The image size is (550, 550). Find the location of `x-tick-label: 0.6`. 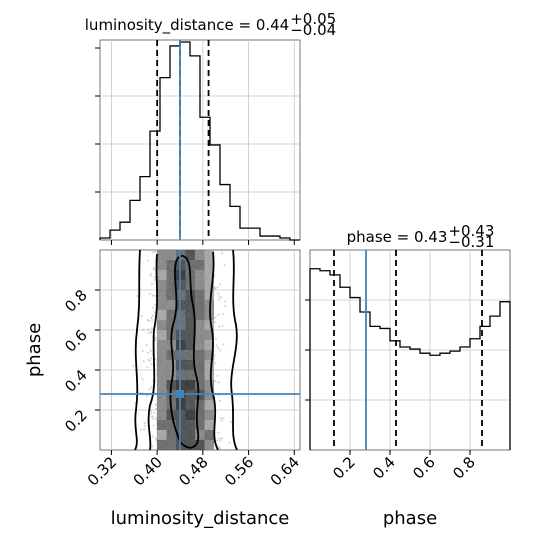

x-tick-label: 0.6 is located at coordinates (424, 468).